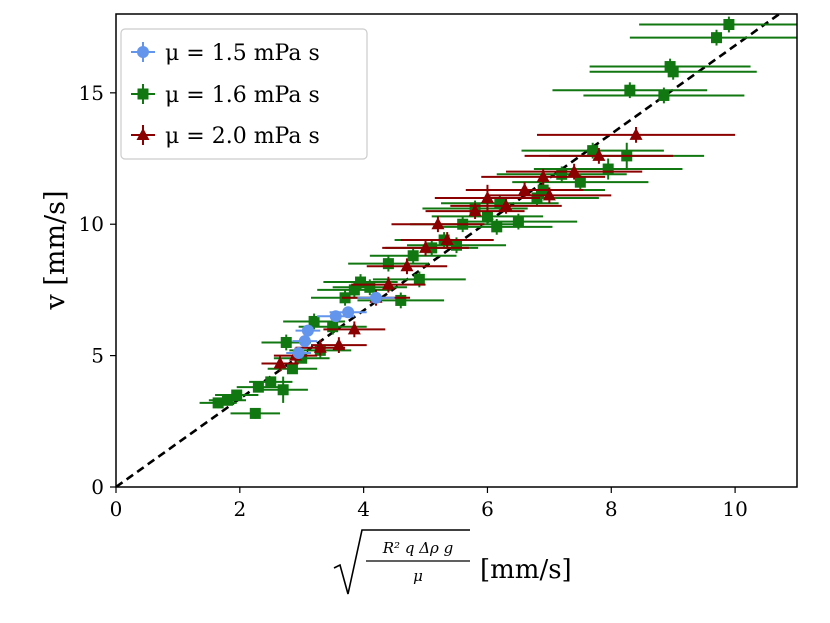 This screenshot has height=623, width=830. I want to click on legend-label-3: μ = 2.0 mPa s, so click(242, 136).